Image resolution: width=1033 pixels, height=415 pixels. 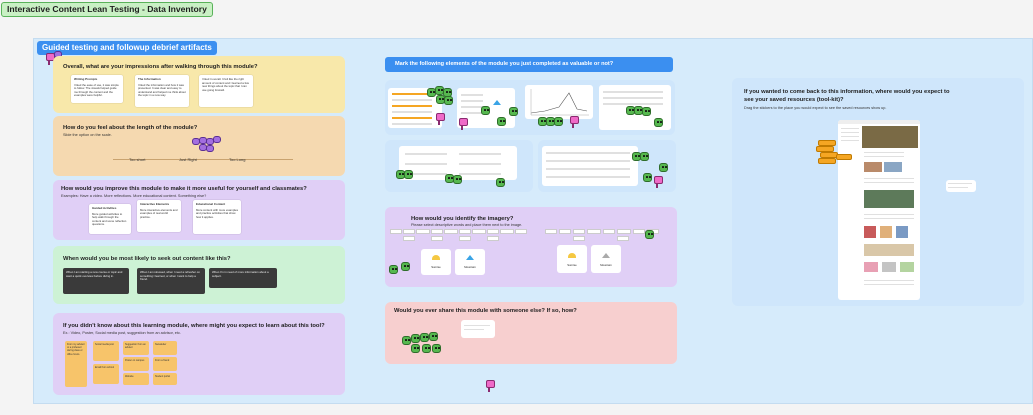 What do you see at coordinates (462, 219) in the screenshot?
I see `imagery-title: How would you identify the imagery?` at bounding box center [462, 219].